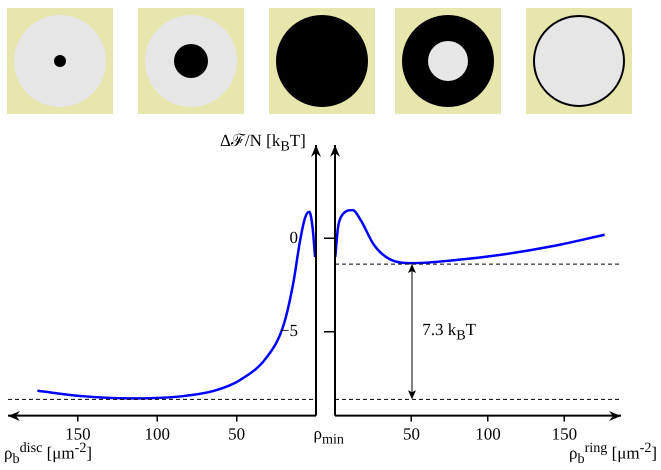 The height and width of the screenshot is (470, 661). What do you see at coordinates (263, 143) in the screenshot?
I see `y-axis-title: Δℱ/N [k$_{B}$T]` at bounding box center [263, 143].